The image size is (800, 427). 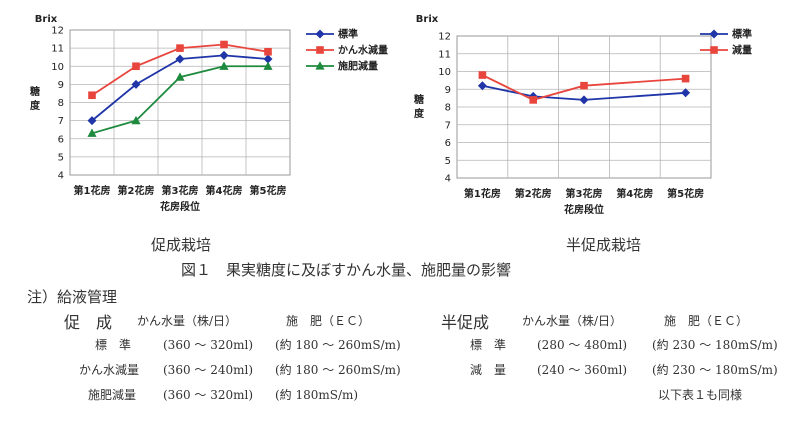 What do you see at coordinates (72, 297) in the screenshot?
I see `note-heading: 注）給液管理` at bounding box center [72, 297].